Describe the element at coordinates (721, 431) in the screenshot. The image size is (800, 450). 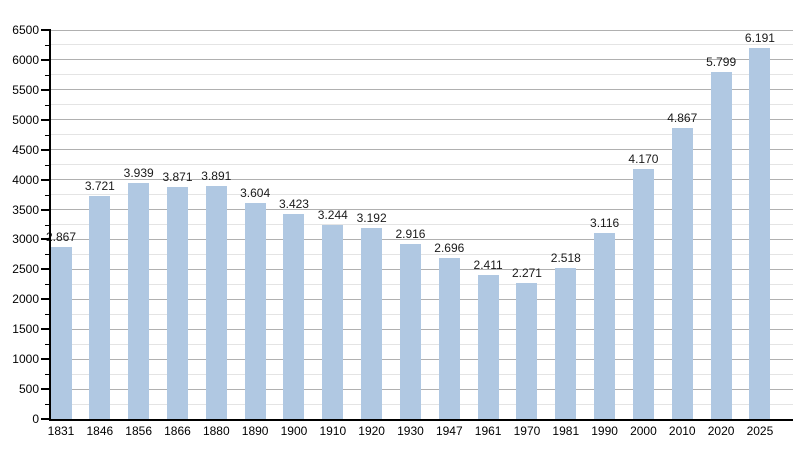
I see `x-tick-label: 2020` at that location.